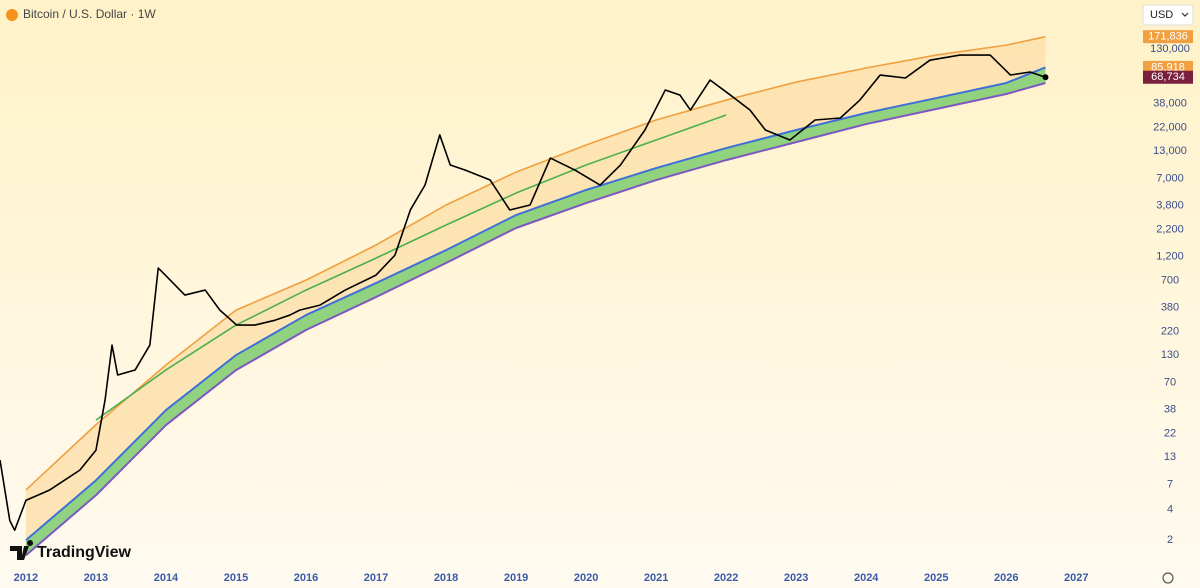 Image resolution: width=1200 pixels, height=588 pixels. What do you see at coordinates (22, 550) in the screenshot?
I see `brand-logo` at bounding box center [22, 550].